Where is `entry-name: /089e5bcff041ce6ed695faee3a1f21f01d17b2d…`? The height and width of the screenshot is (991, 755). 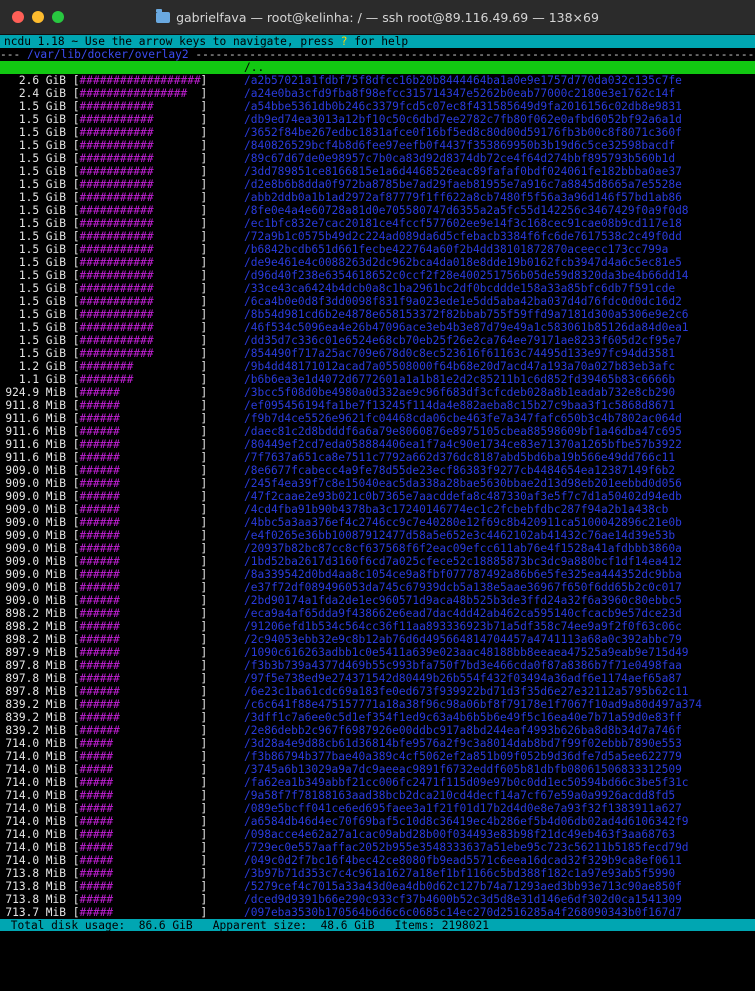 entry-name: /089e5bcff041ce6ed695faee3a1f21f01d17b2d… is located at coordinates (463, 808).